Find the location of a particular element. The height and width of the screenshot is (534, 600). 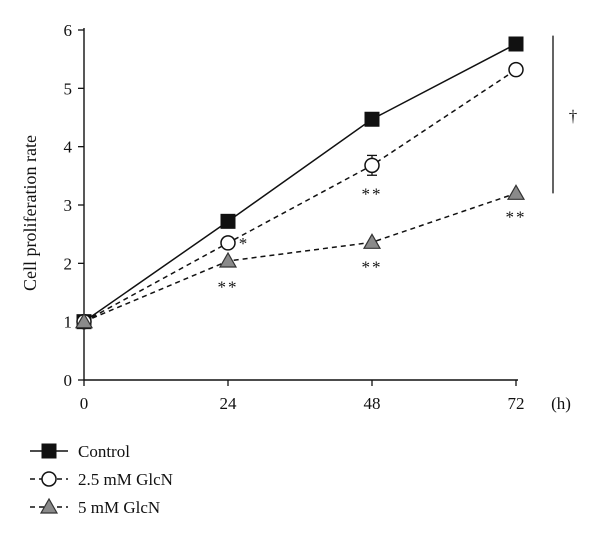

y-tick-label: 3 is located at coordinates (68, 205).